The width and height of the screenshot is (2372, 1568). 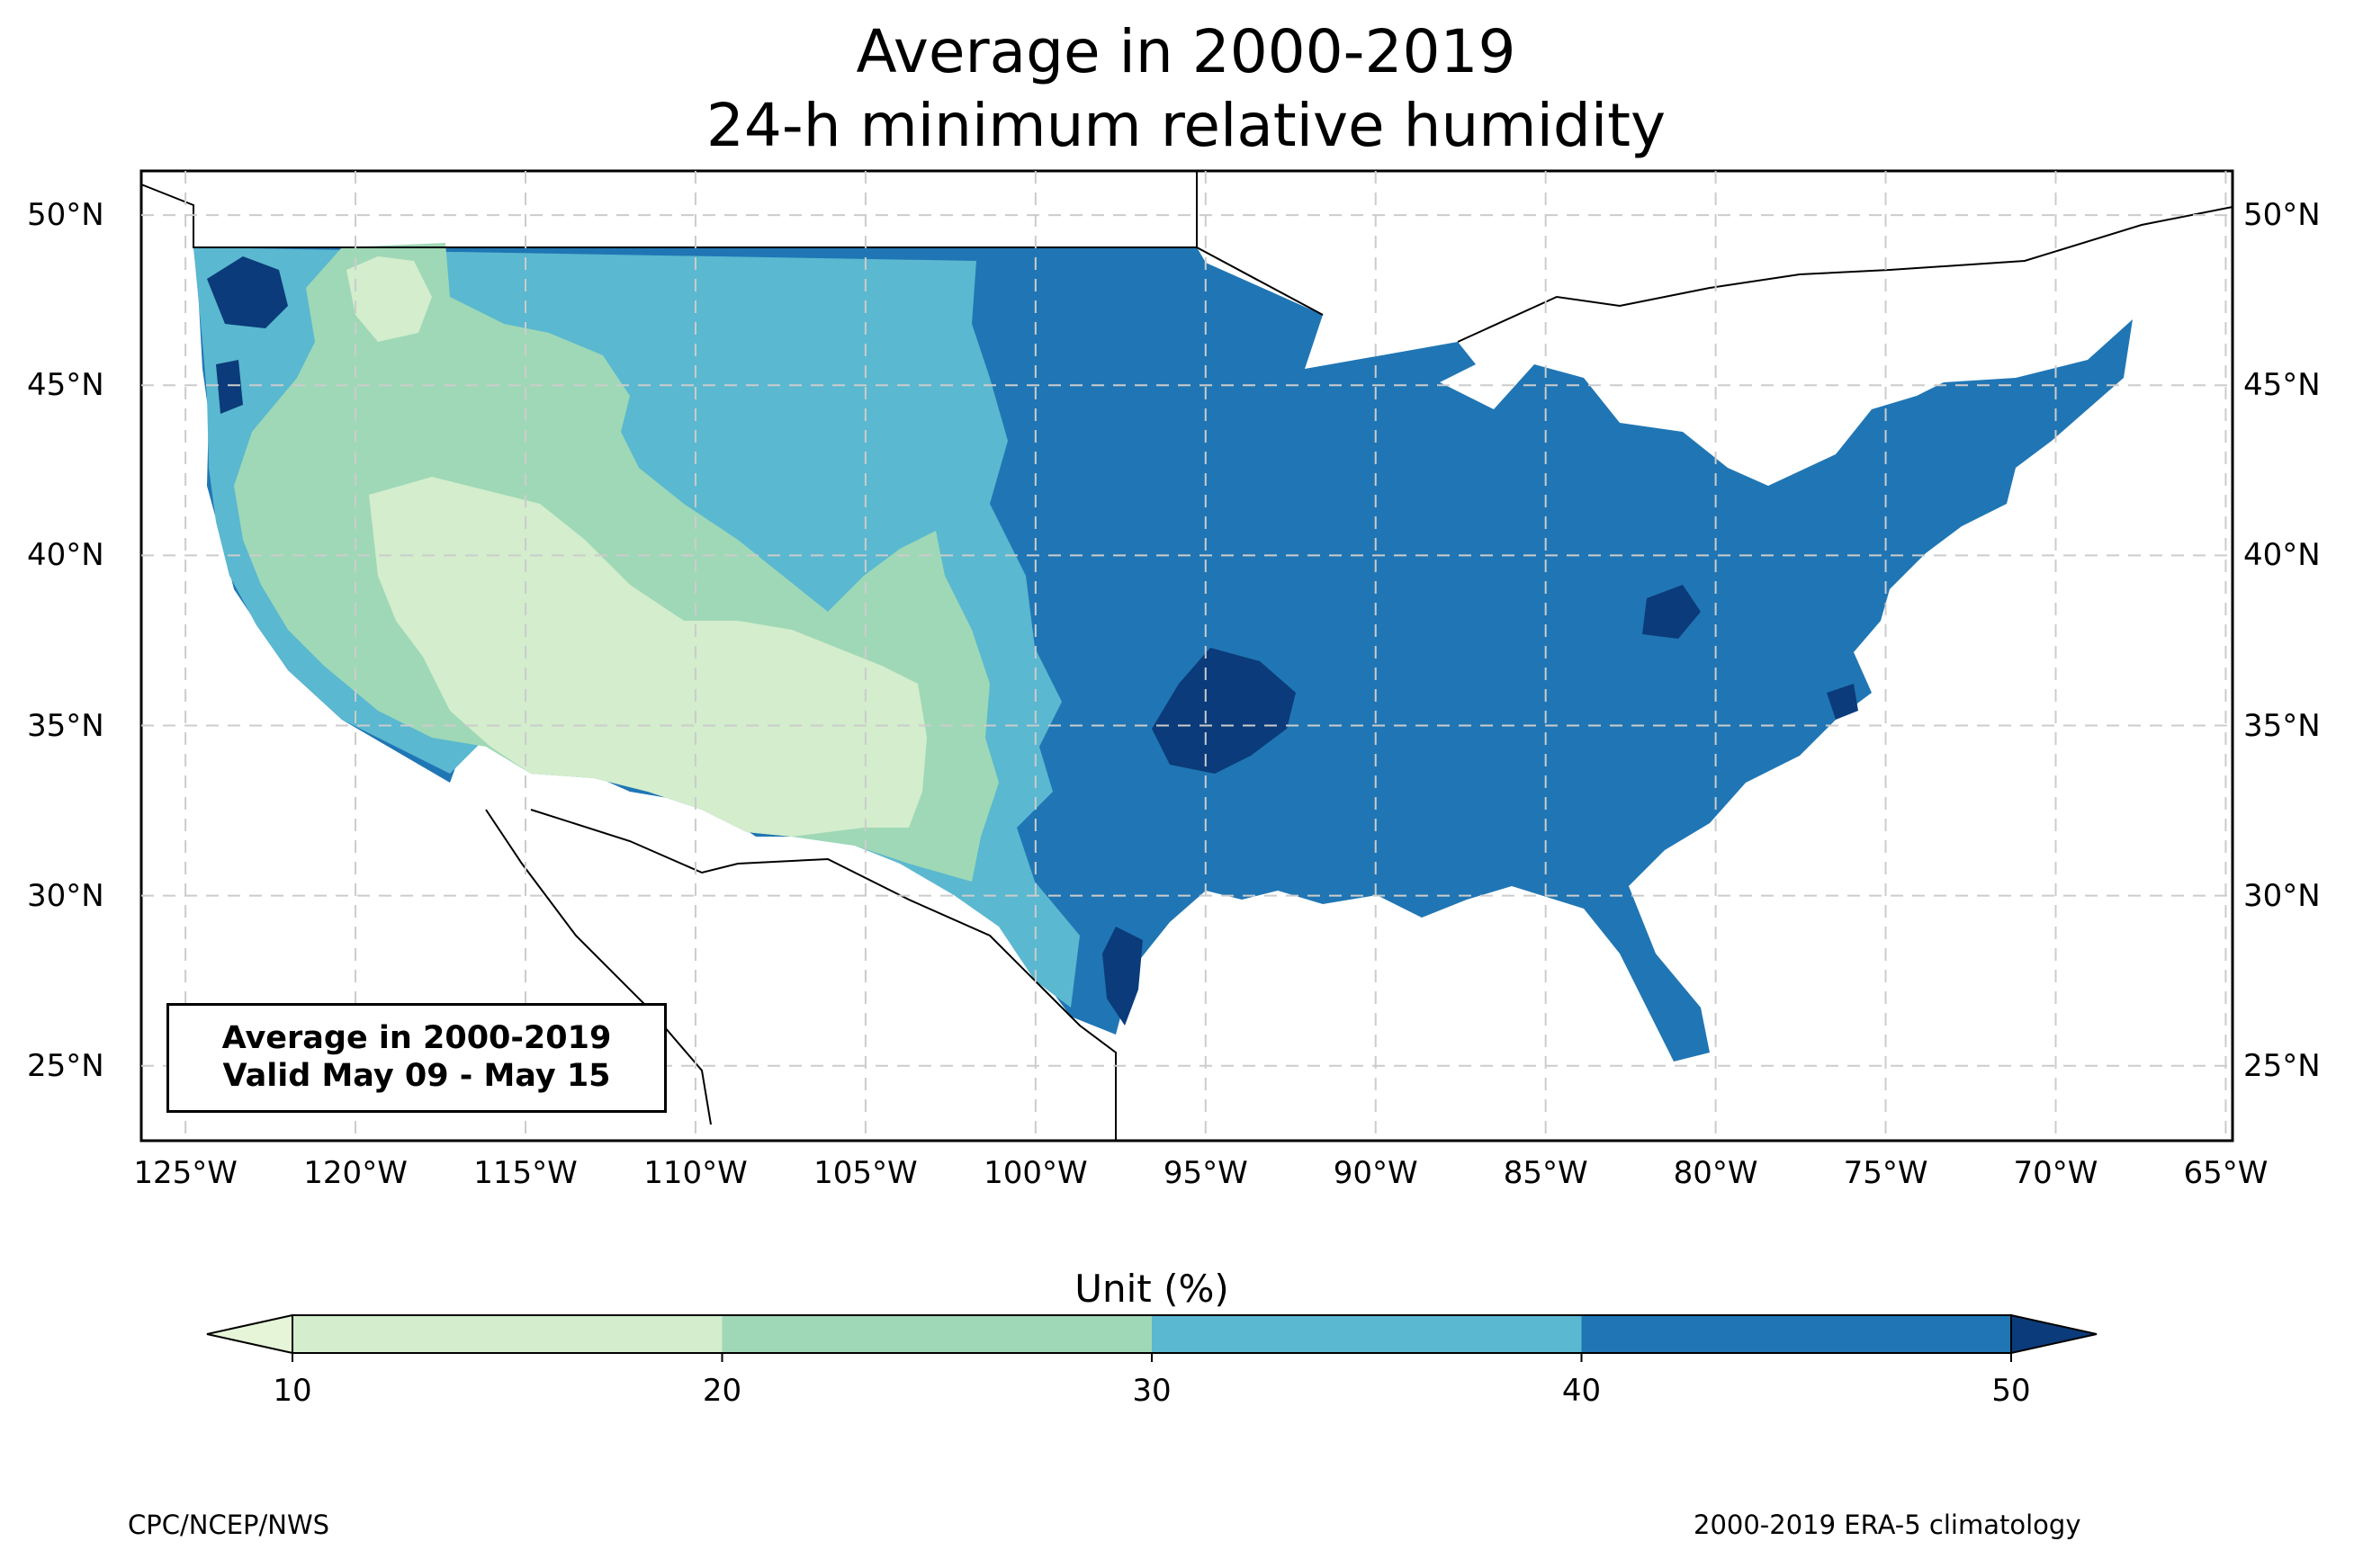 What do you see at coordinates (292, 1391) in the screenshot?
I see `colorbar-tick-label: 10` at bounding box center [292, 1391].